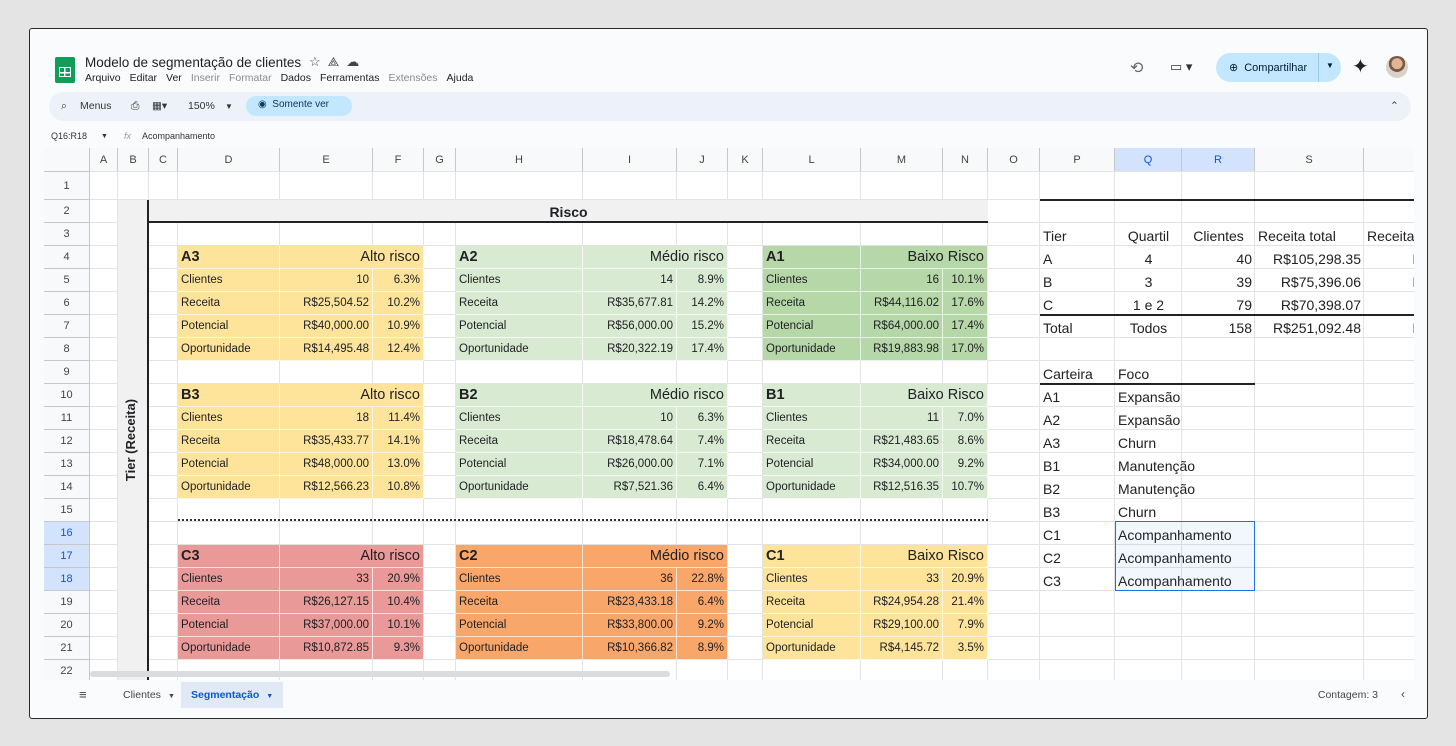 This screenshot has height=746, width=1456. What do you see at coordinates (1389, 326) in the screenshot?
I see `tier-cell: R$367,900` at bounding box center [1389, 326].